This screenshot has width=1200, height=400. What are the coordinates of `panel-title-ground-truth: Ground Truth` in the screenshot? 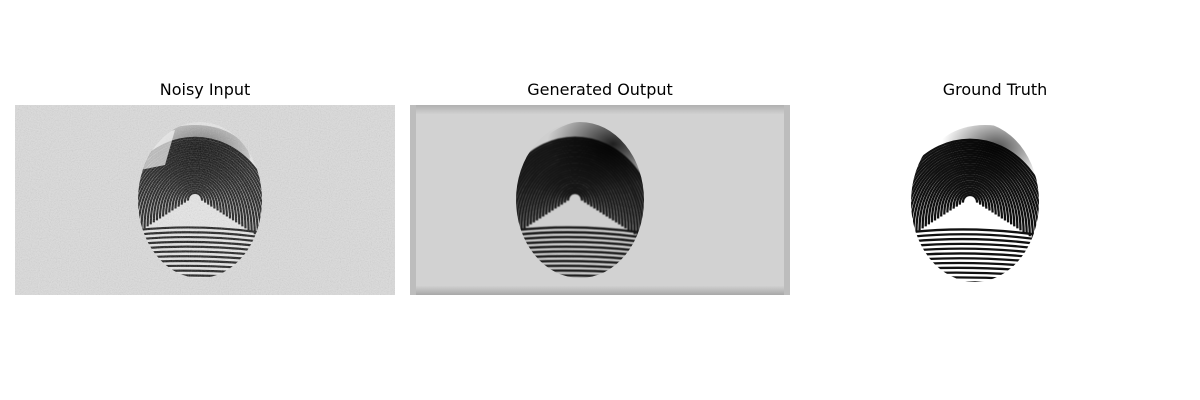 It's located at (995, 89).